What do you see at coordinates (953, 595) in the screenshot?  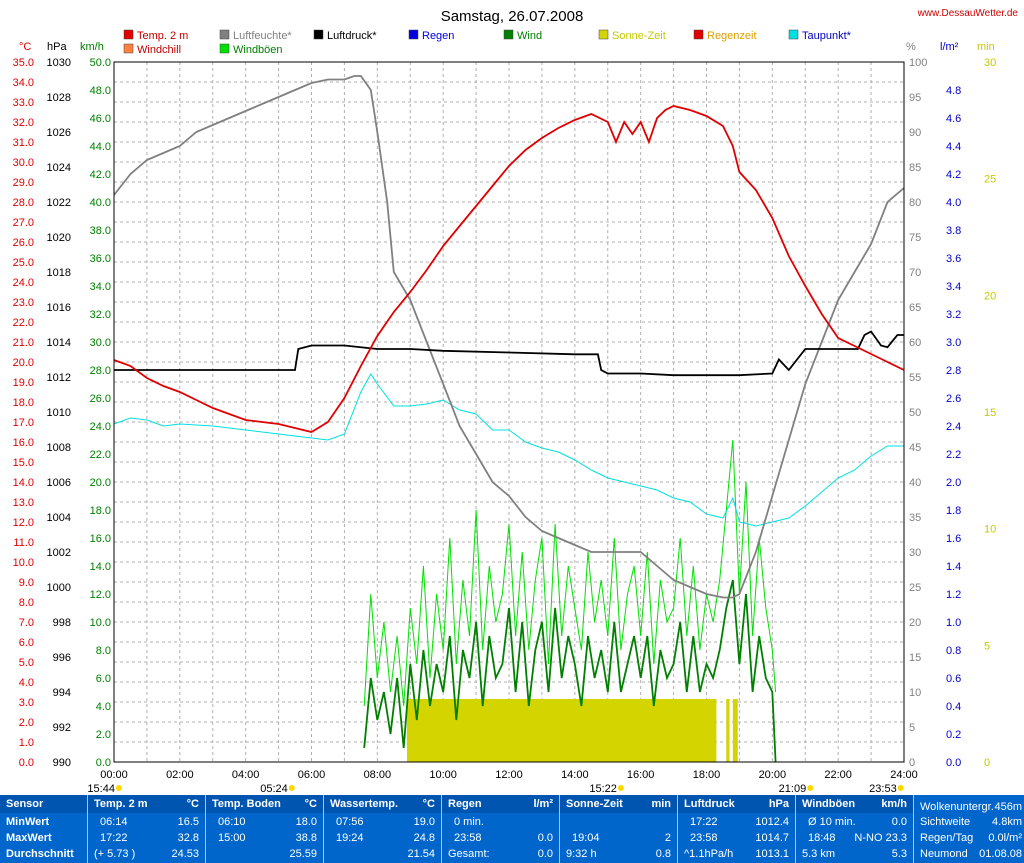 I see `tick-rain: 1.2` at bounding box center [953, 595].